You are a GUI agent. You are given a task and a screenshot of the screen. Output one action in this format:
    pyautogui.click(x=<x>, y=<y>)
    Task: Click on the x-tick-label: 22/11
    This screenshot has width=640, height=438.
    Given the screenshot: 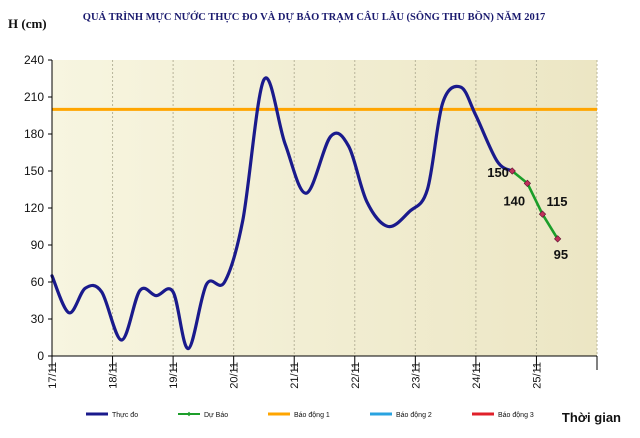 What is the action you would take?
    pyautogui.click(x=356, y=375)
    